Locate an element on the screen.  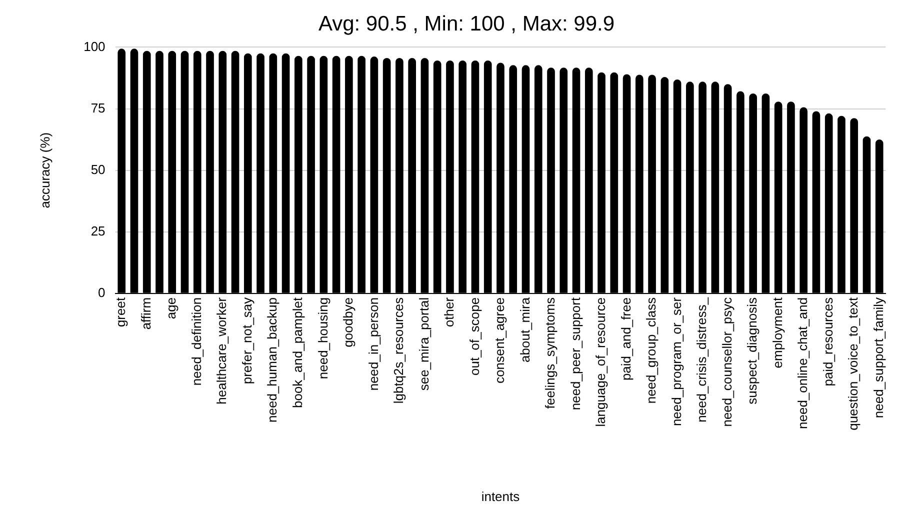
x-tick-label: goodbye is located at coordinates (348, 322).